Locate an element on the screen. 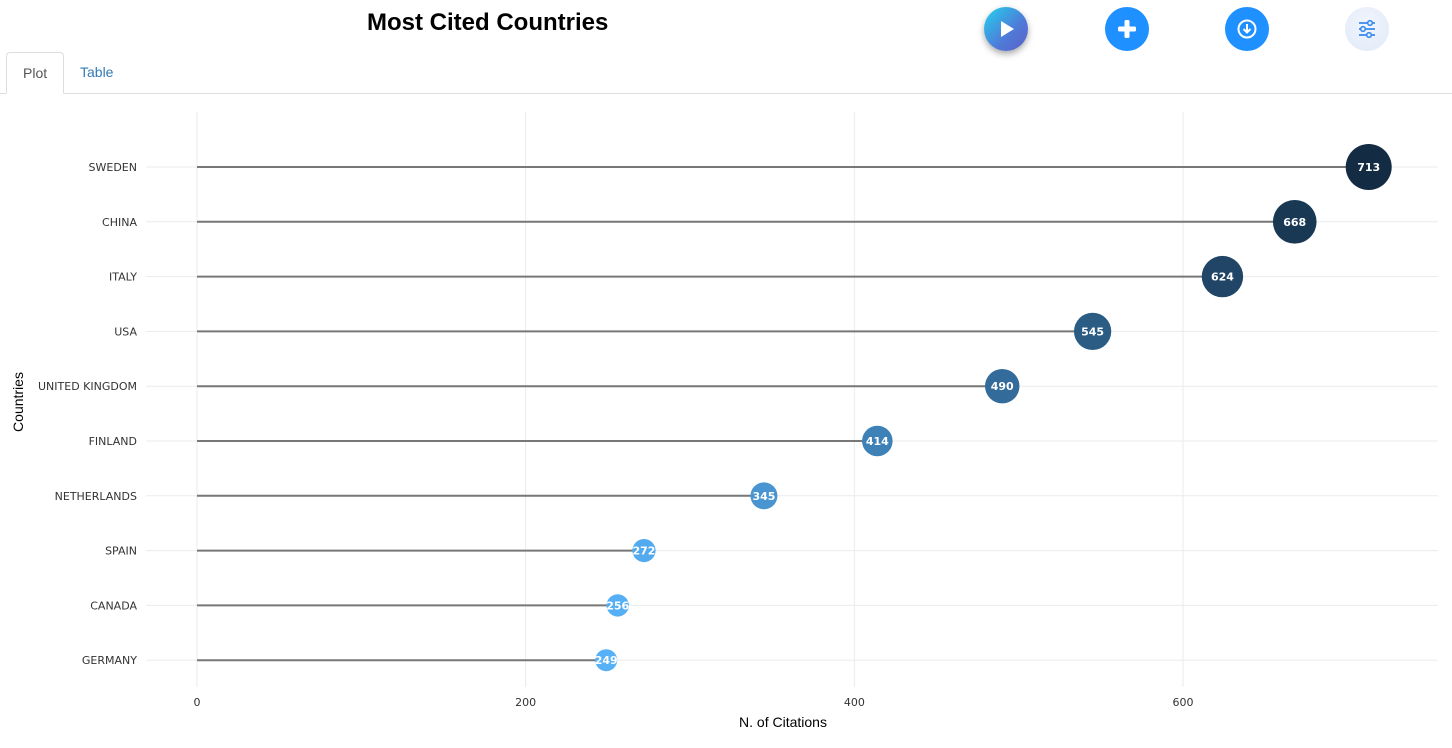 Image resolution: width=1452 pixels, height=748 pixels. plus-icon is located at coordinates (1127, 29).